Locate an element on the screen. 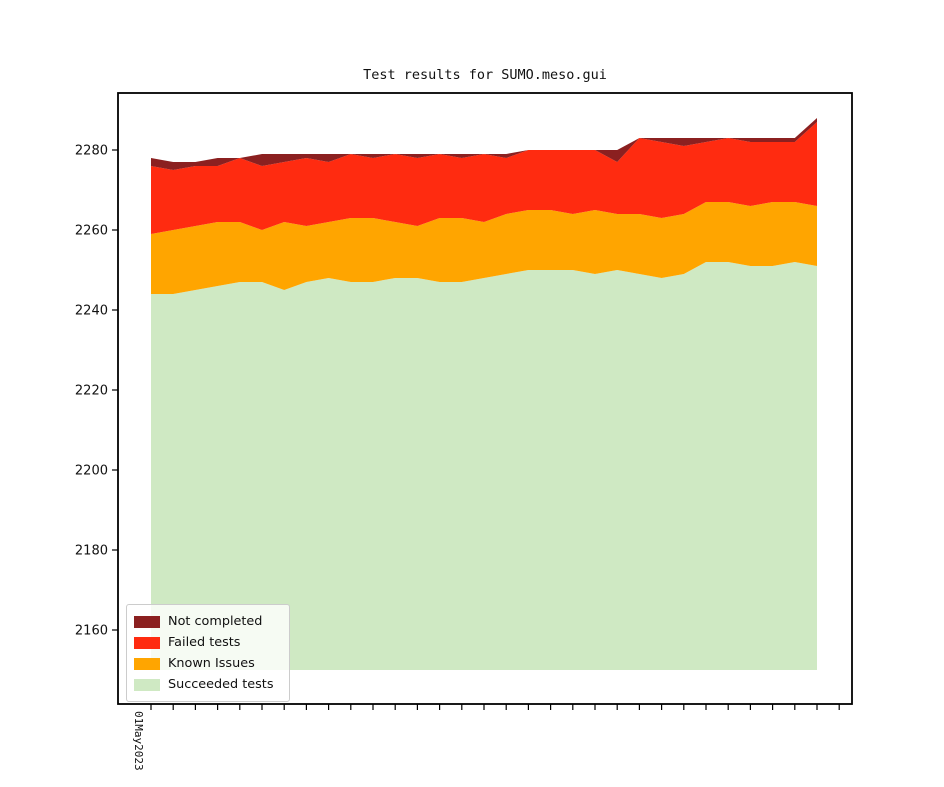 Image resolution: width=944 pixels, height=787 pixels. y-tick-label: 2160 is located at coordinates (91, 631).